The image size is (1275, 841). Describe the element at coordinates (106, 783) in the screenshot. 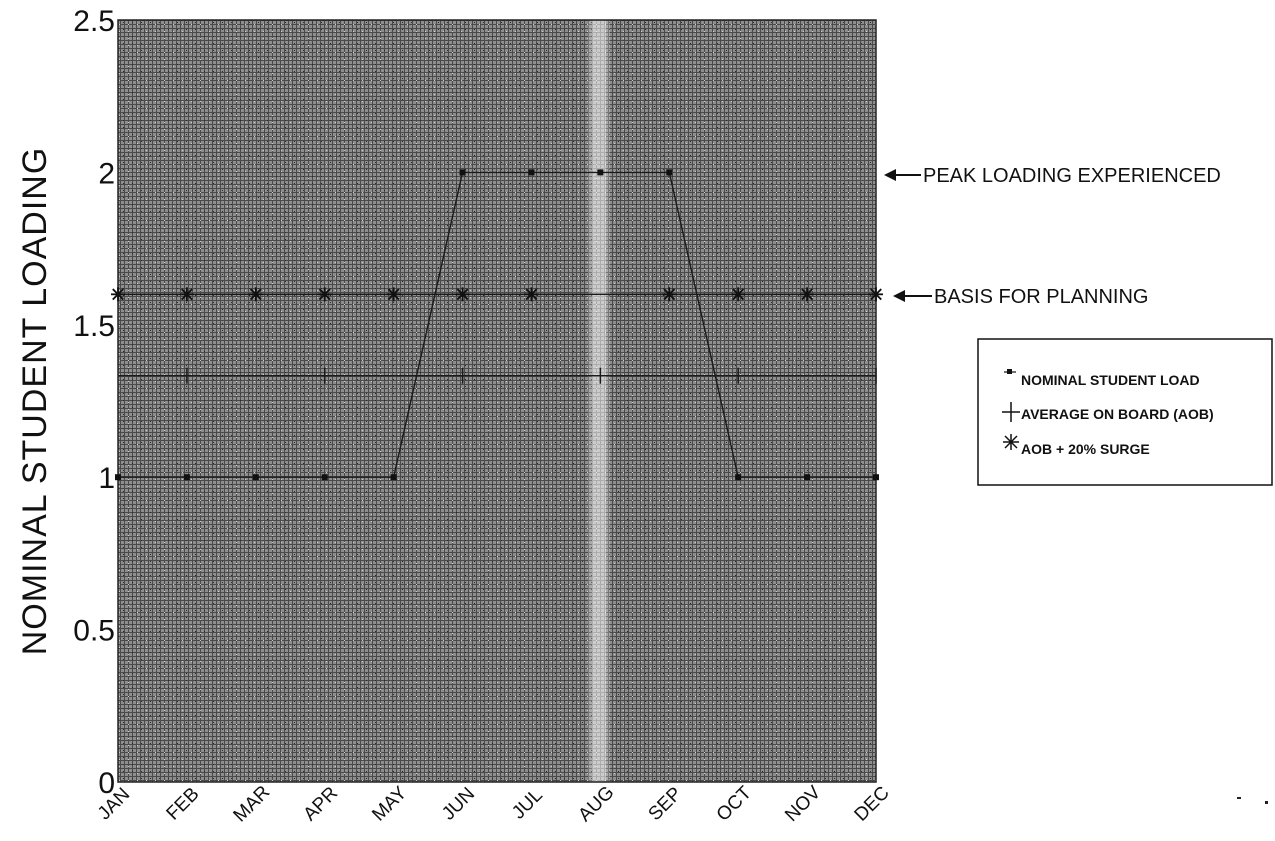

I see `y-tick-label: 0` at that location.